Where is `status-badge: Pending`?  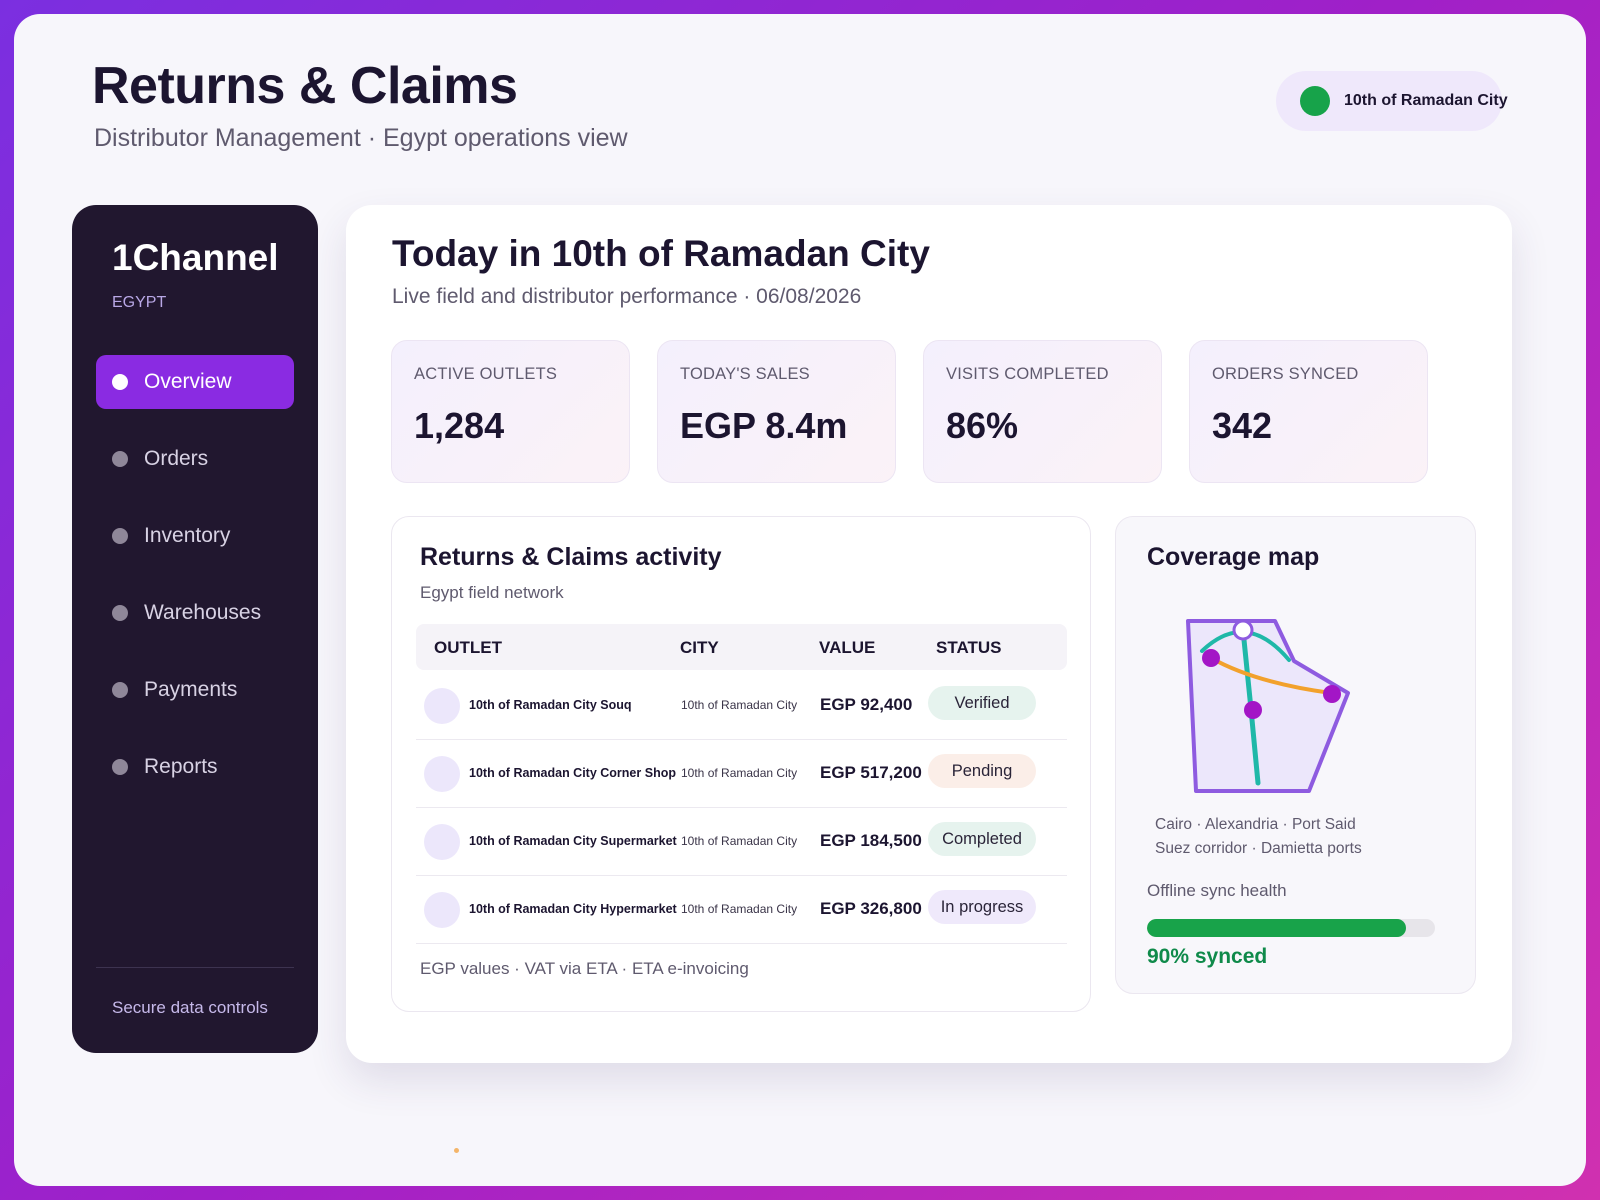 status-badge: Pending is located at coordinates (982, 771).